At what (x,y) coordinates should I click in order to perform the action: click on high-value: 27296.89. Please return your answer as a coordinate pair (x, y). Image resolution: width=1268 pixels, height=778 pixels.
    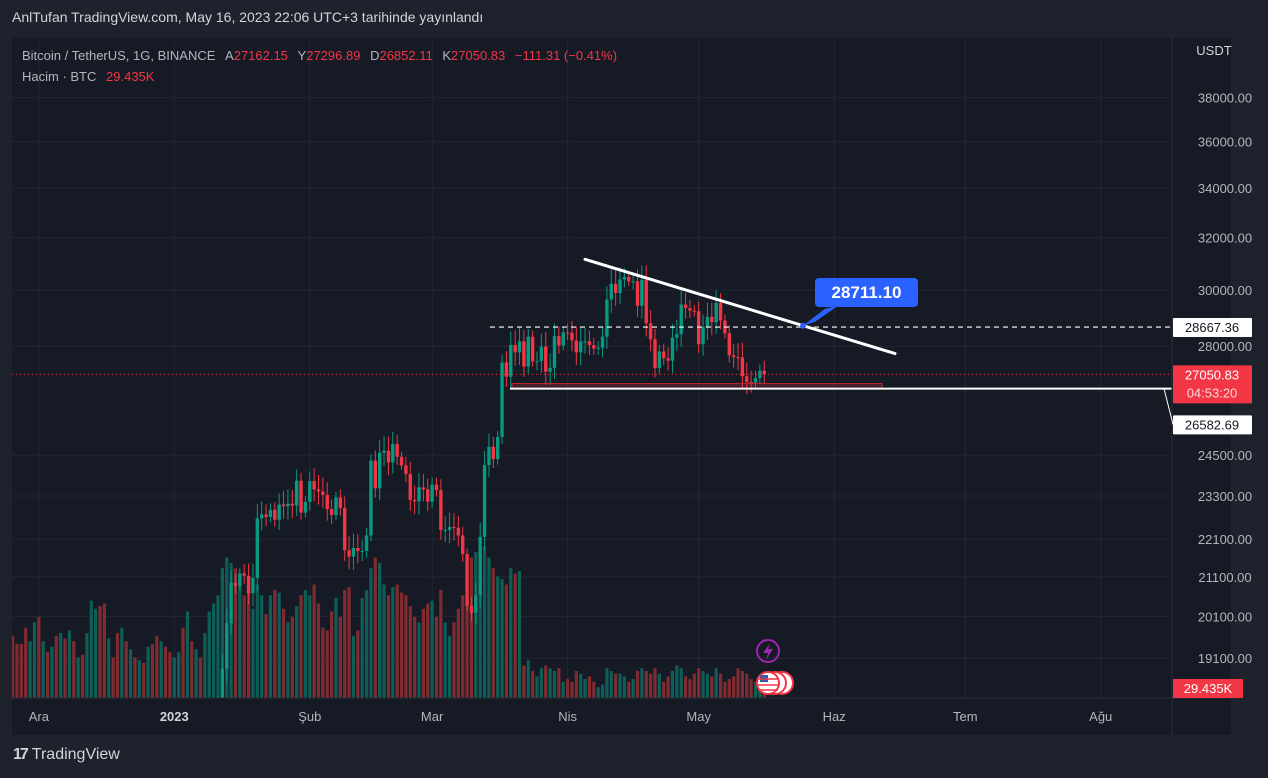
    Looking at the image, I should click on (333, 55).